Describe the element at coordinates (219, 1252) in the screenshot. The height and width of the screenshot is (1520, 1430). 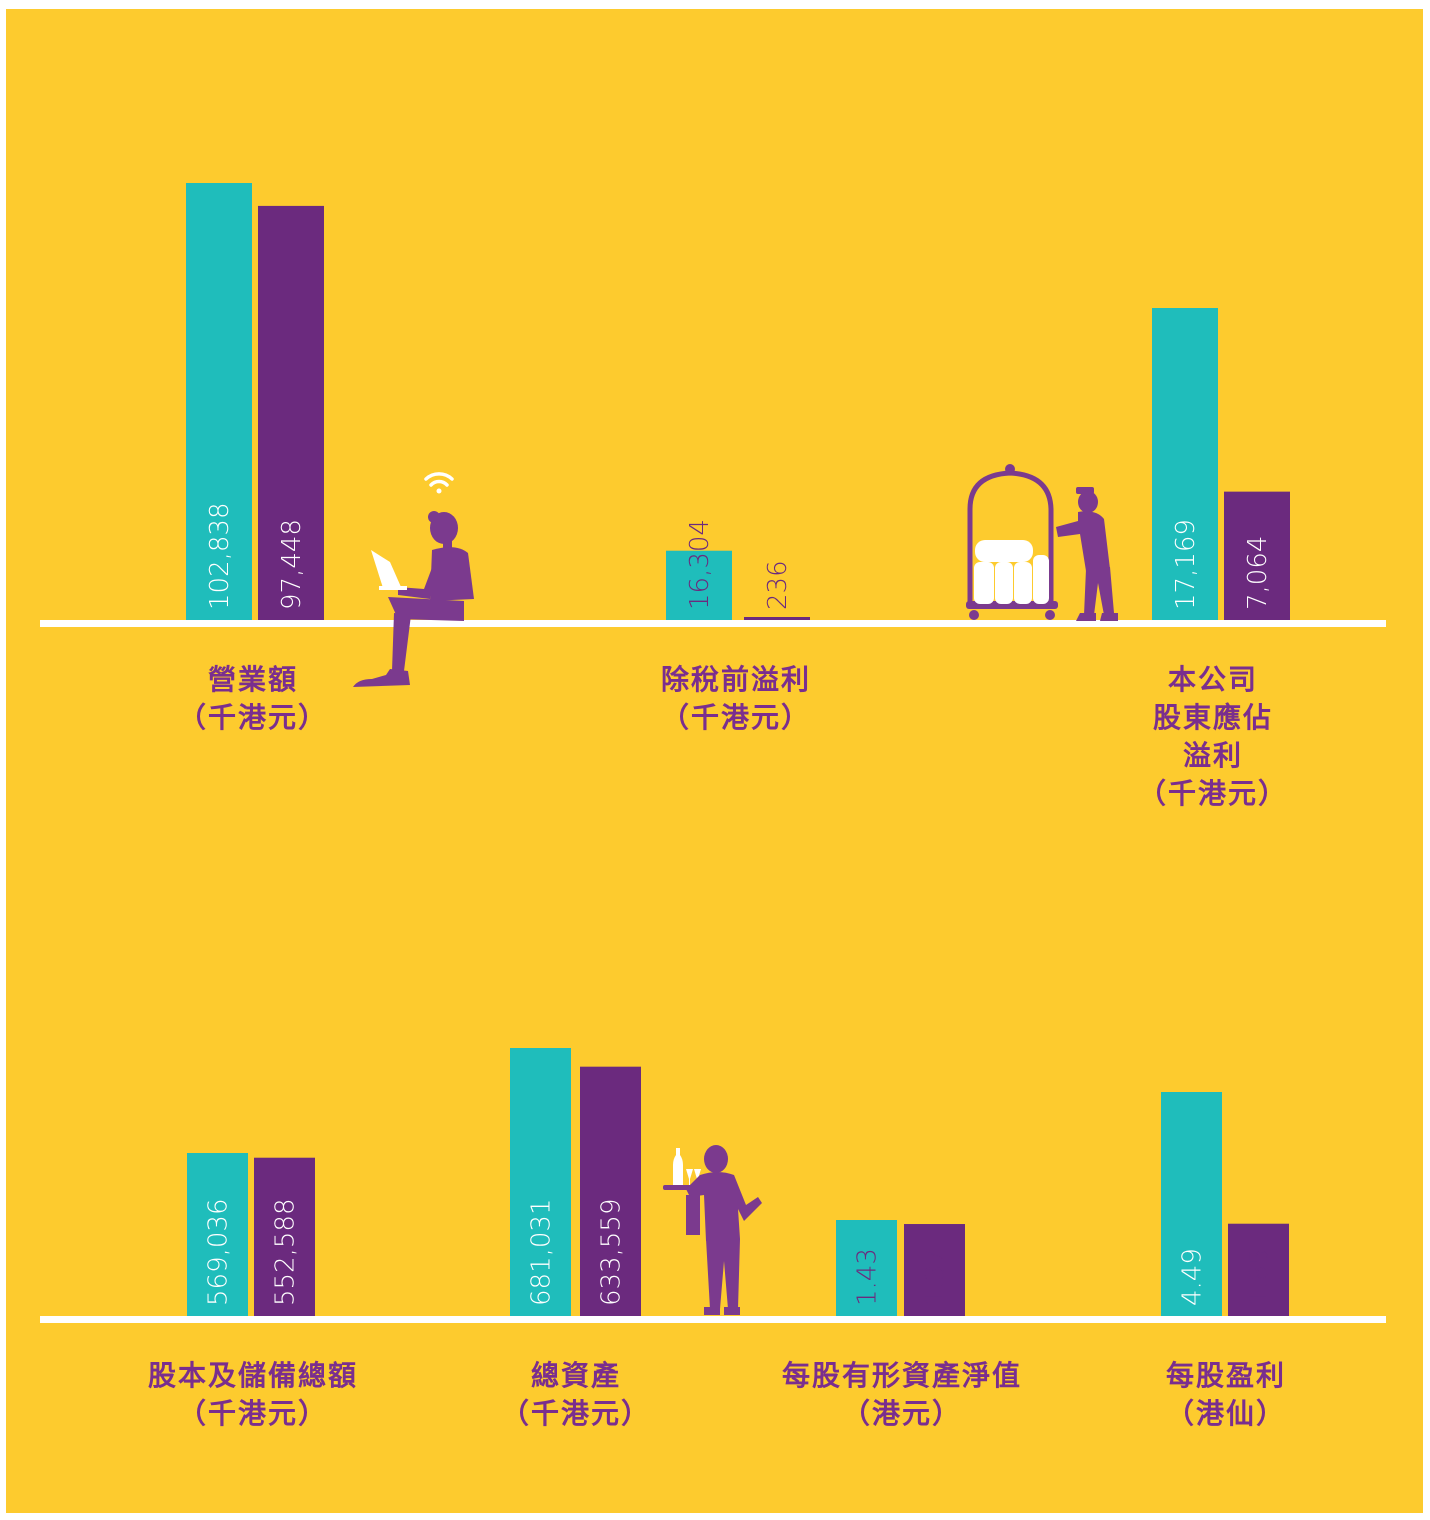
I see `data-label-chart4-series1: 569,036` at that location.